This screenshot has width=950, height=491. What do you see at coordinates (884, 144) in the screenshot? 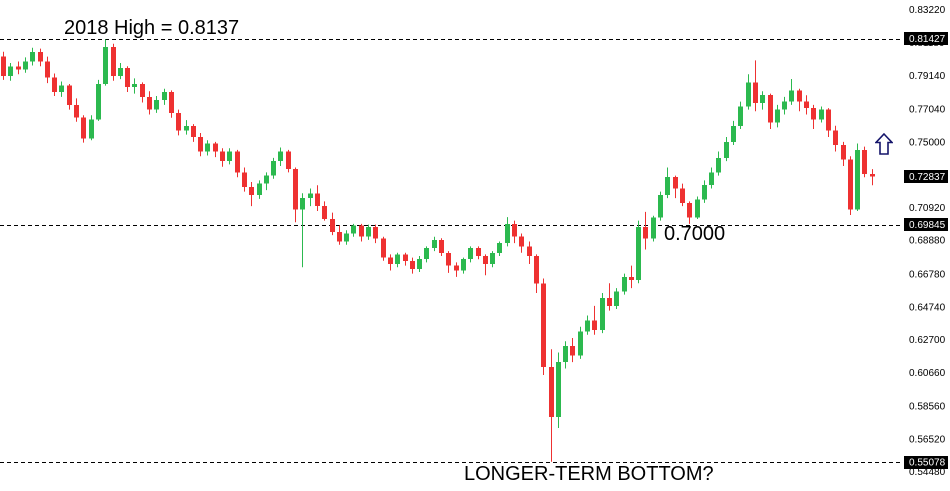
I see `up-arrow-icon` at bounding box center [884, 144].